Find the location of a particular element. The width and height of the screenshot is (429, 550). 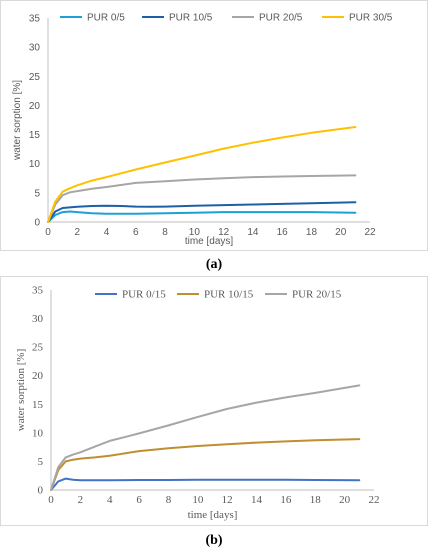

legend-label: PUR 20/15 is located at coordinates (317, 295).